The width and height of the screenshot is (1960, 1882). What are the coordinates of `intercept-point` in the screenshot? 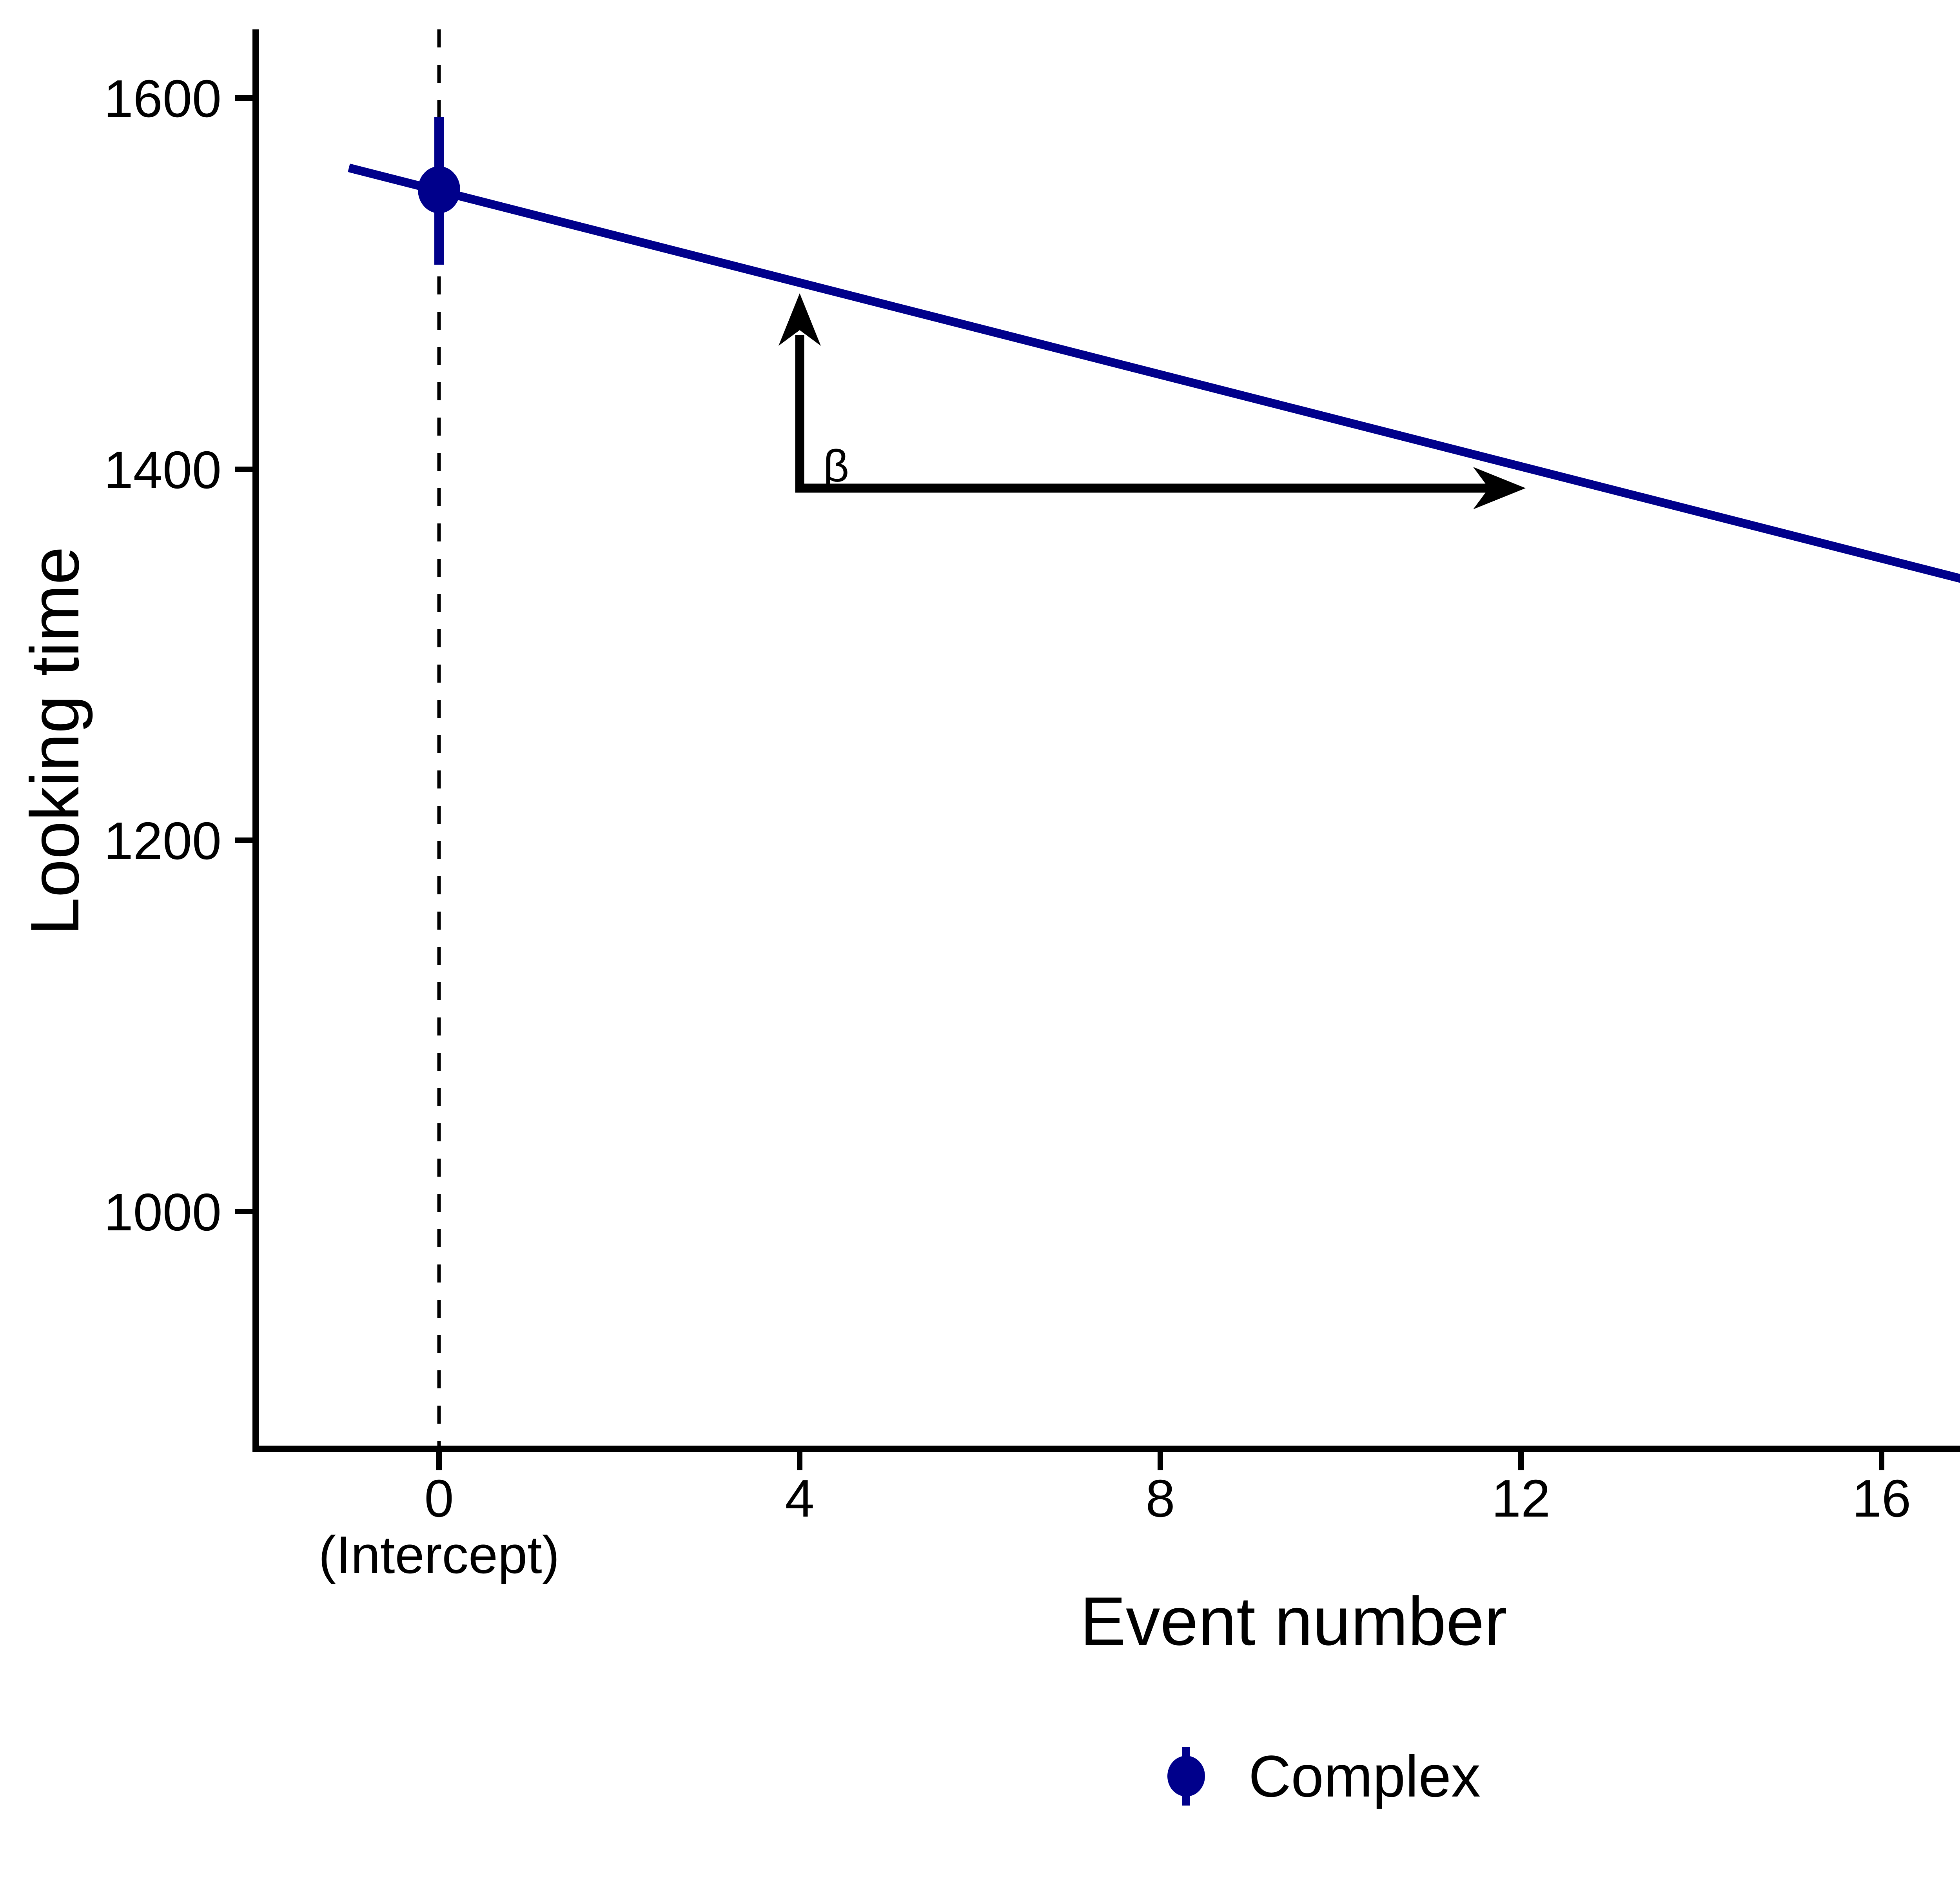 It's located at (439, 189).